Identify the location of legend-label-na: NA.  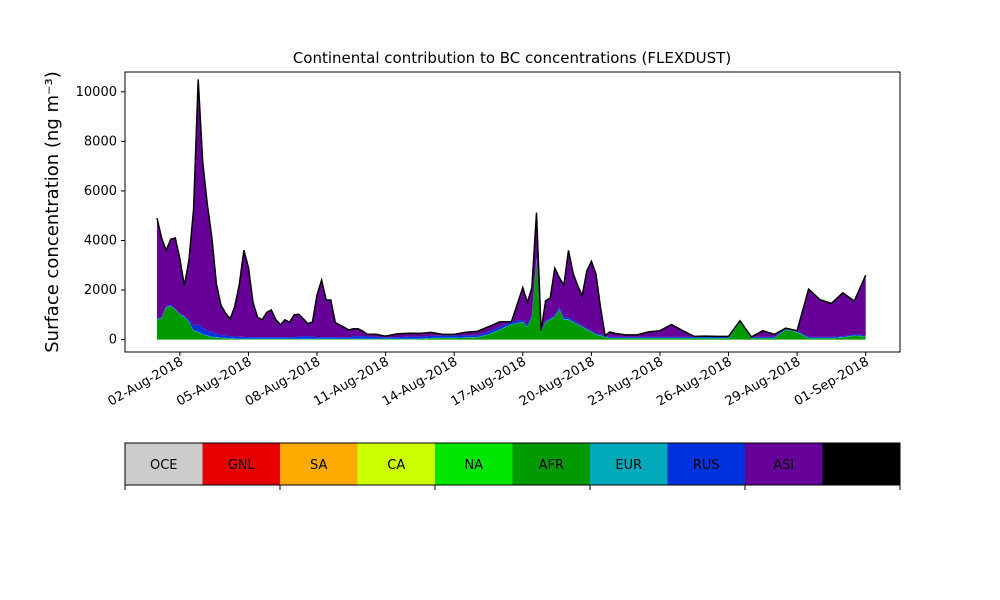
(473, 465).